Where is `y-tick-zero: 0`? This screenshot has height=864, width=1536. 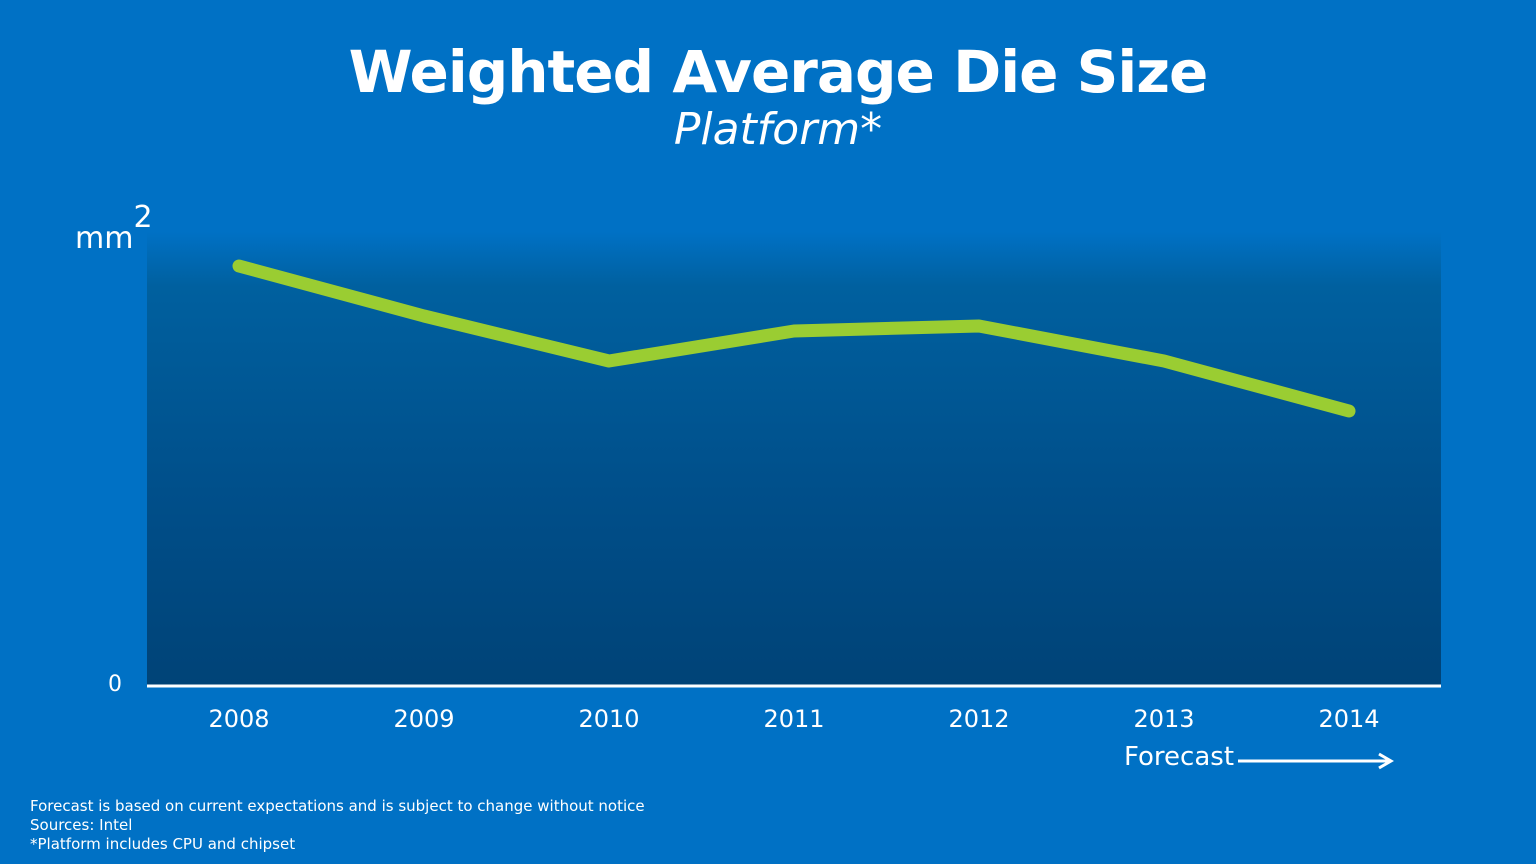
y-tick-zero: 0 is located at coordinates (115, 684).